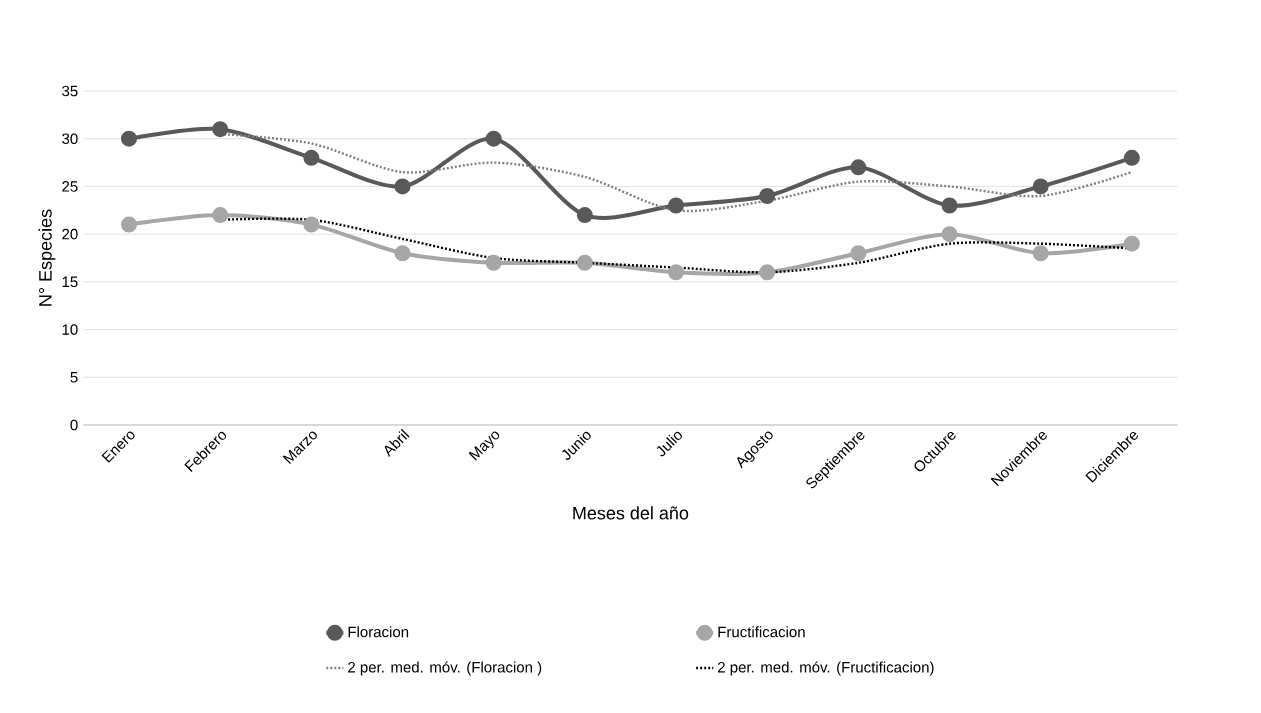 The width and height of the screenshot is (1261, 713). What do you see at coordinates (47, 257) in the screenshot?
I see `y-axis-title: N° Especies` at bounding box center [47, 257].